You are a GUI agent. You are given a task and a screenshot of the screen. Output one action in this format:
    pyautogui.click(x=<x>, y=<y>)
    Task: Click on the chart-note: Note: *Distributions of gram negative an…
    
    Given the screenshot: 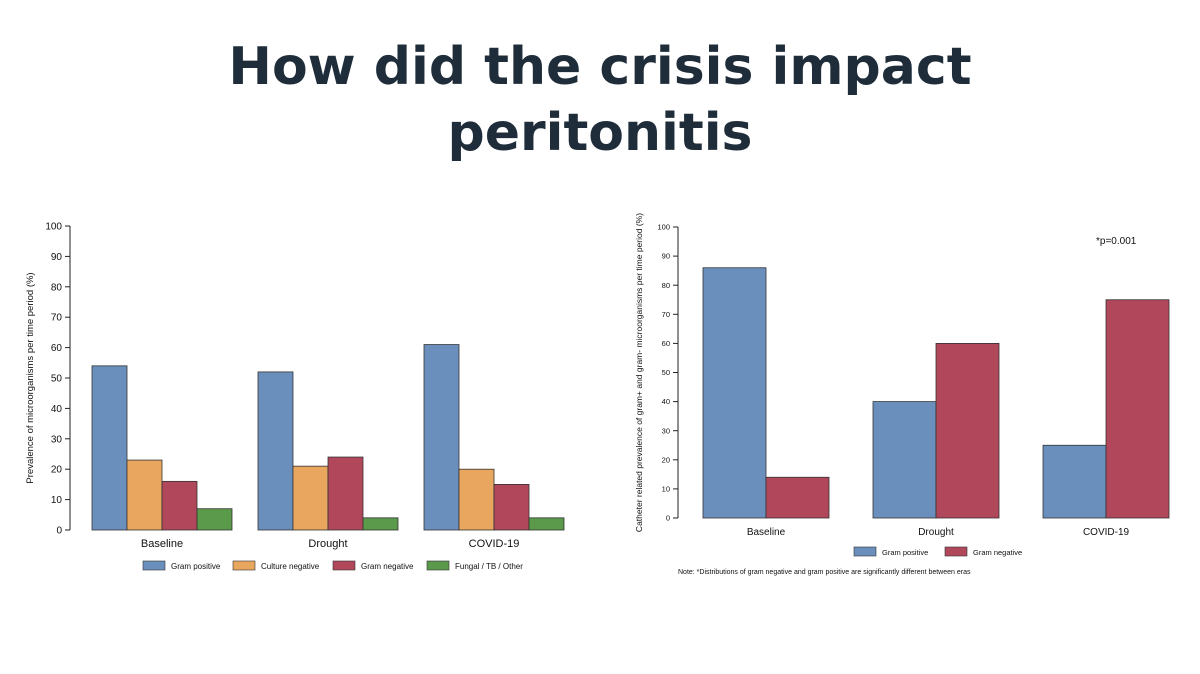 What is the action you would take?
    pyautogui.click(x=824, y=572)
    